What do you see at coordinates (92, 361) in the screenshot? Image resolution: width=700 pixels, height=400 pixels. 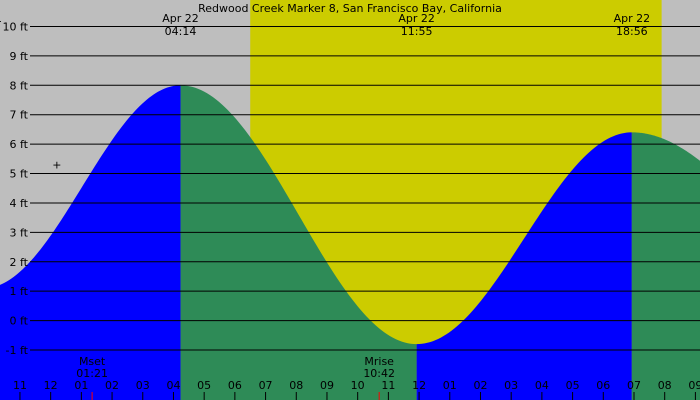 I see `moon-event-label: Mset` at bounding box center [92, 361].